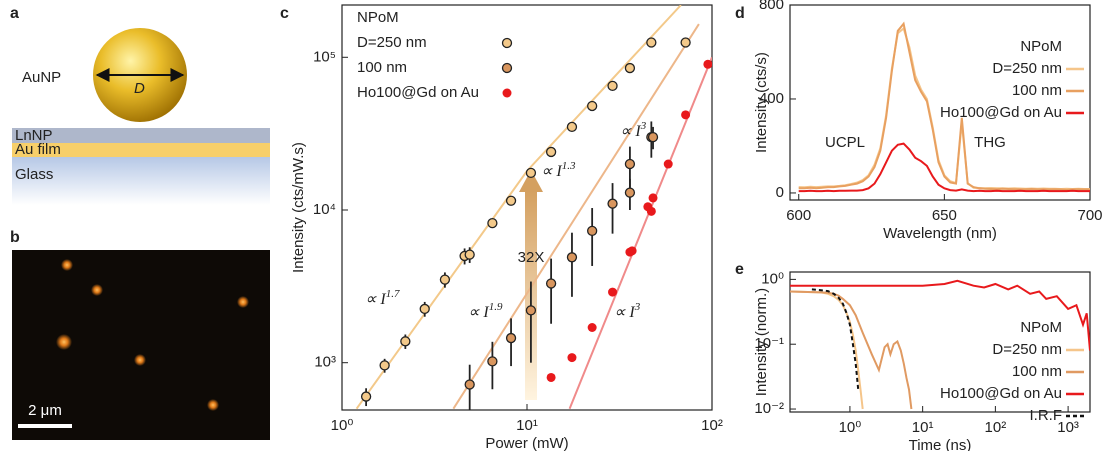 The width and height of the screenshot is (1109, 451). I want to click on y-tick-label: 400, so click(771, 98).